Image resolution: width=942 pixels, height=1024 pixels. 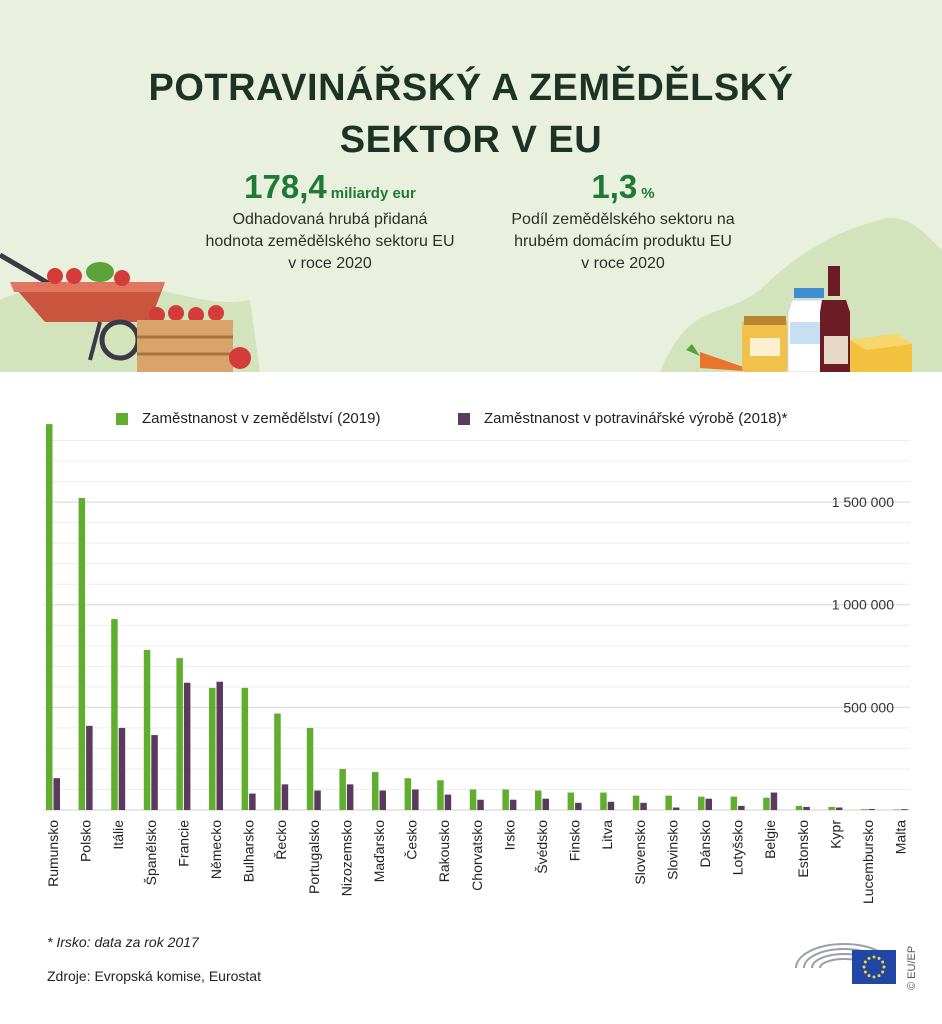 What do you see at coordinates (346, 858) in the screenshot?
I see `x-tick-label: Nizozemsko` at bounding box center [346, 858].